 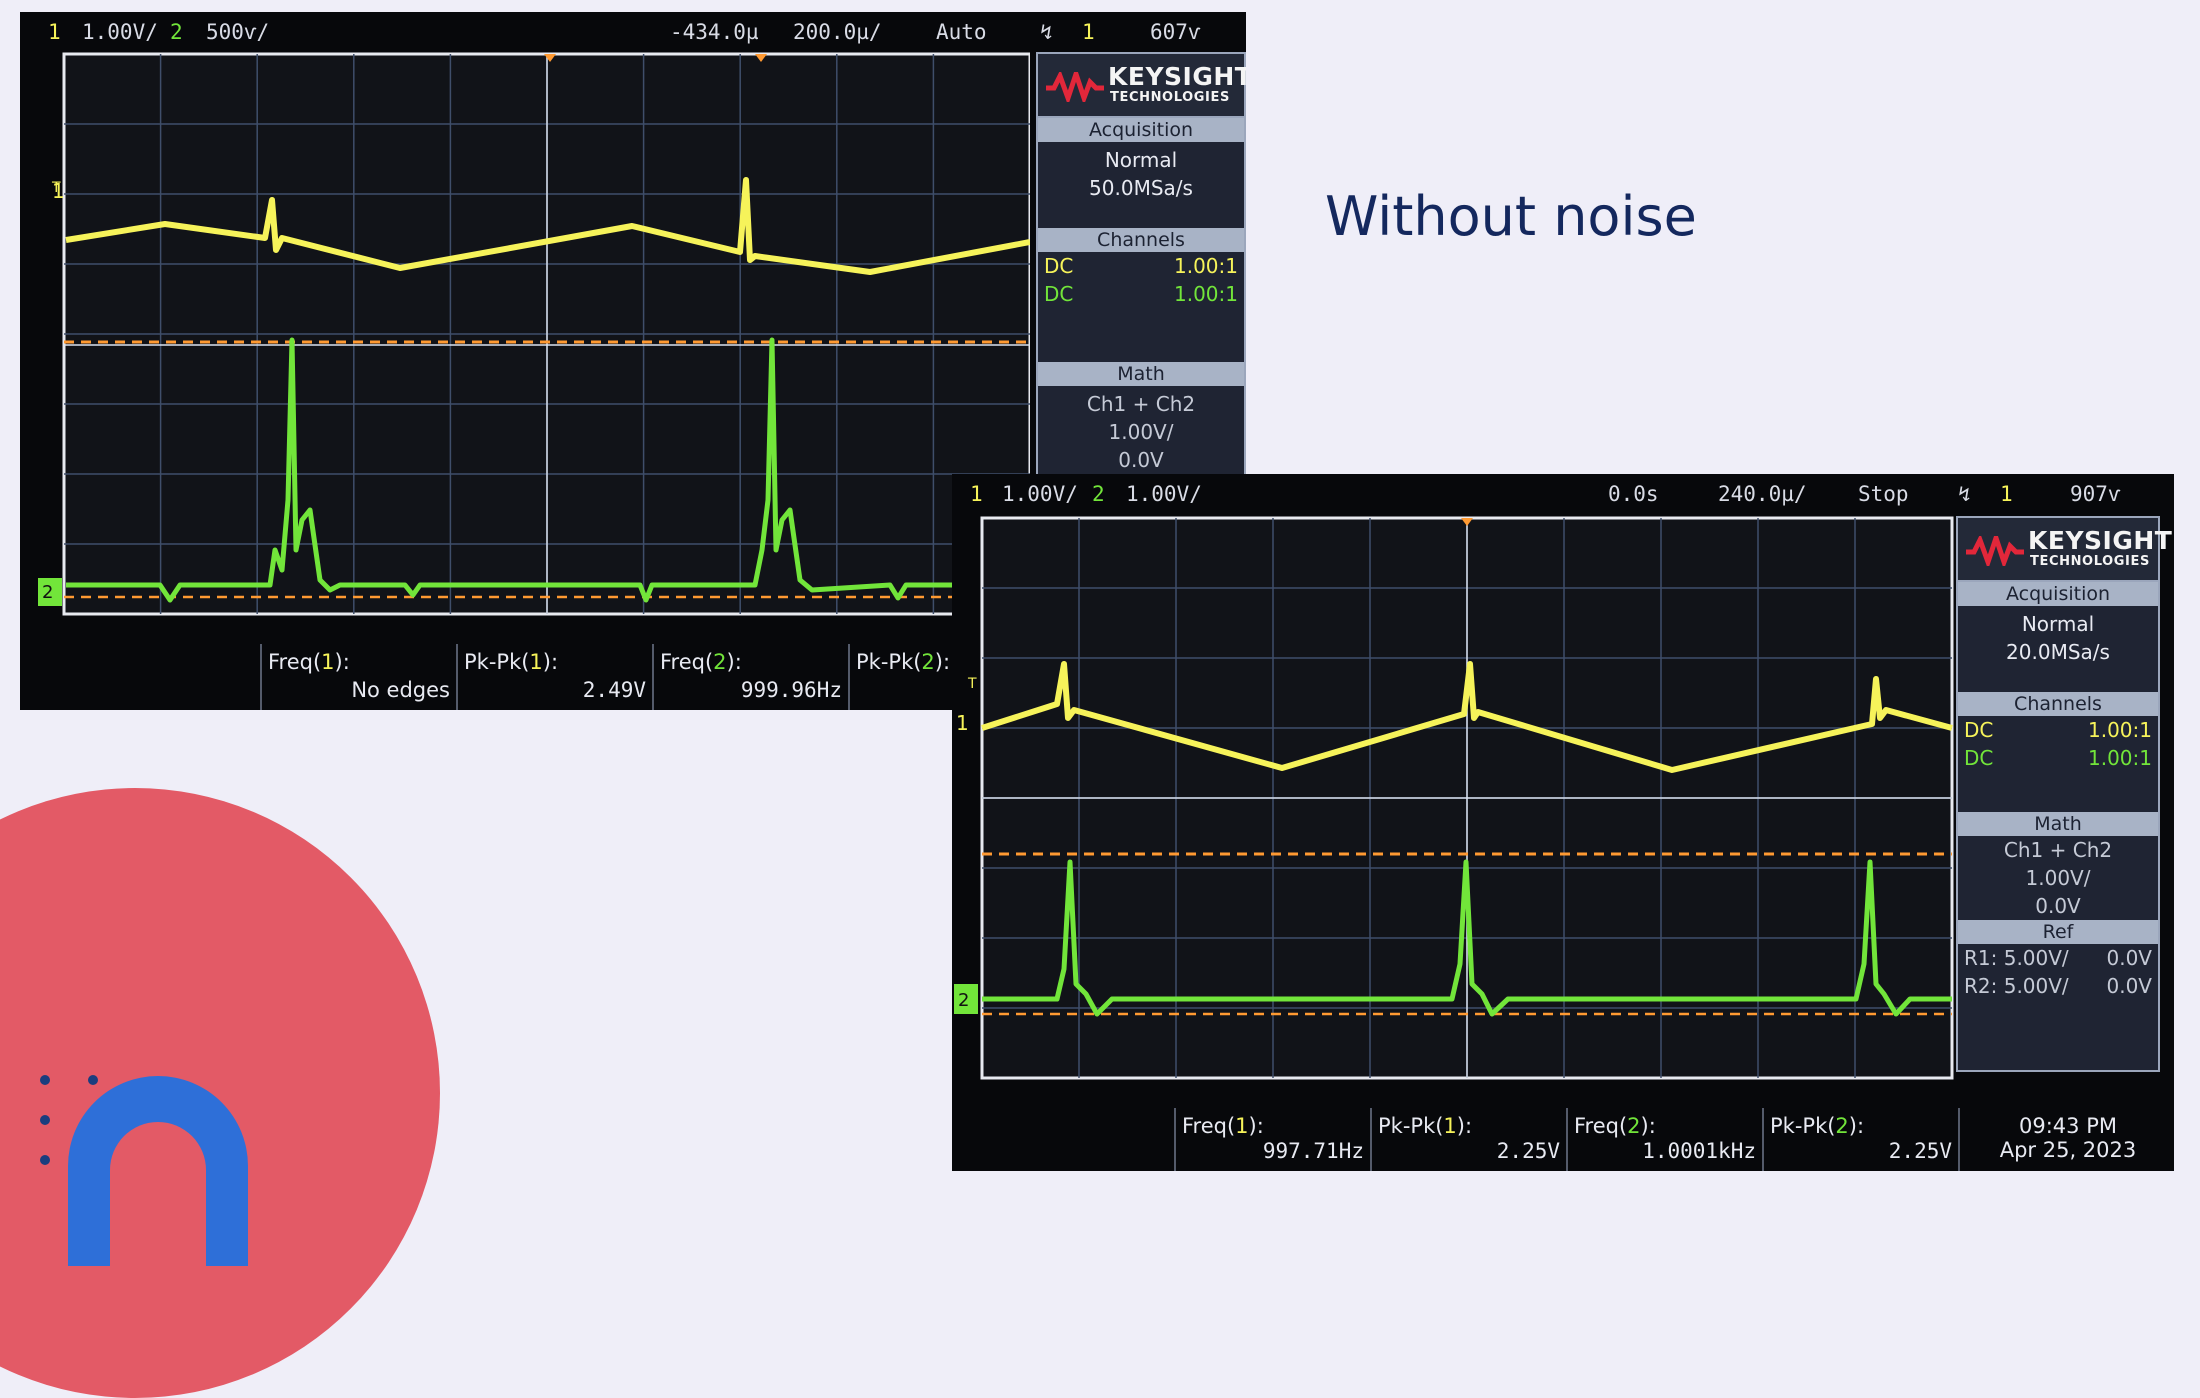 I want to click on sample-rate: 50.0MSa/s, so click(x=1141, y=188).